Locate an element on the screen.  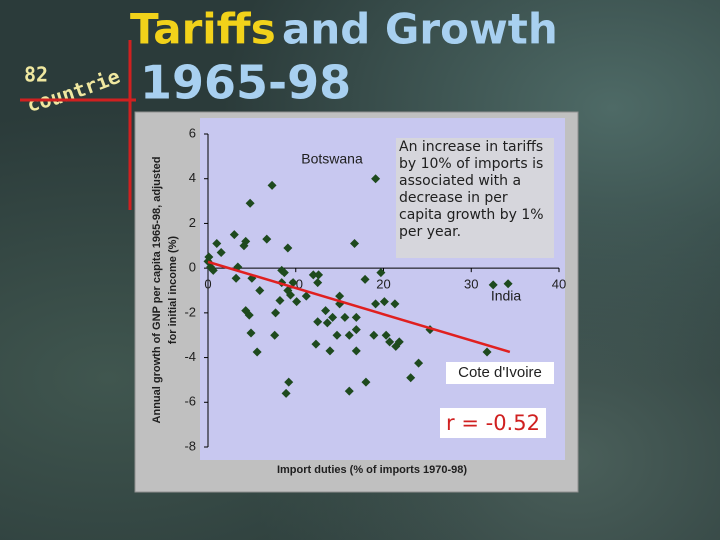
badge-number: 82 is located at coordinates (36, 75).